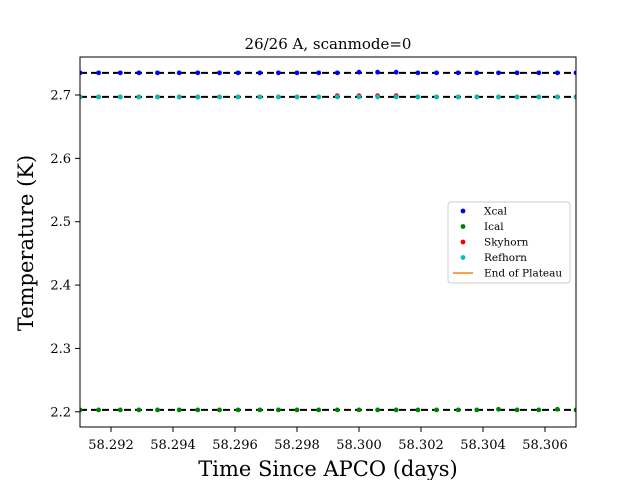 This screenshot has height=480, width=640. Describe the element at coordinates (327, 468) in the screenshot. I see `x-axis-title: Time Since APCO (days)` at that location.